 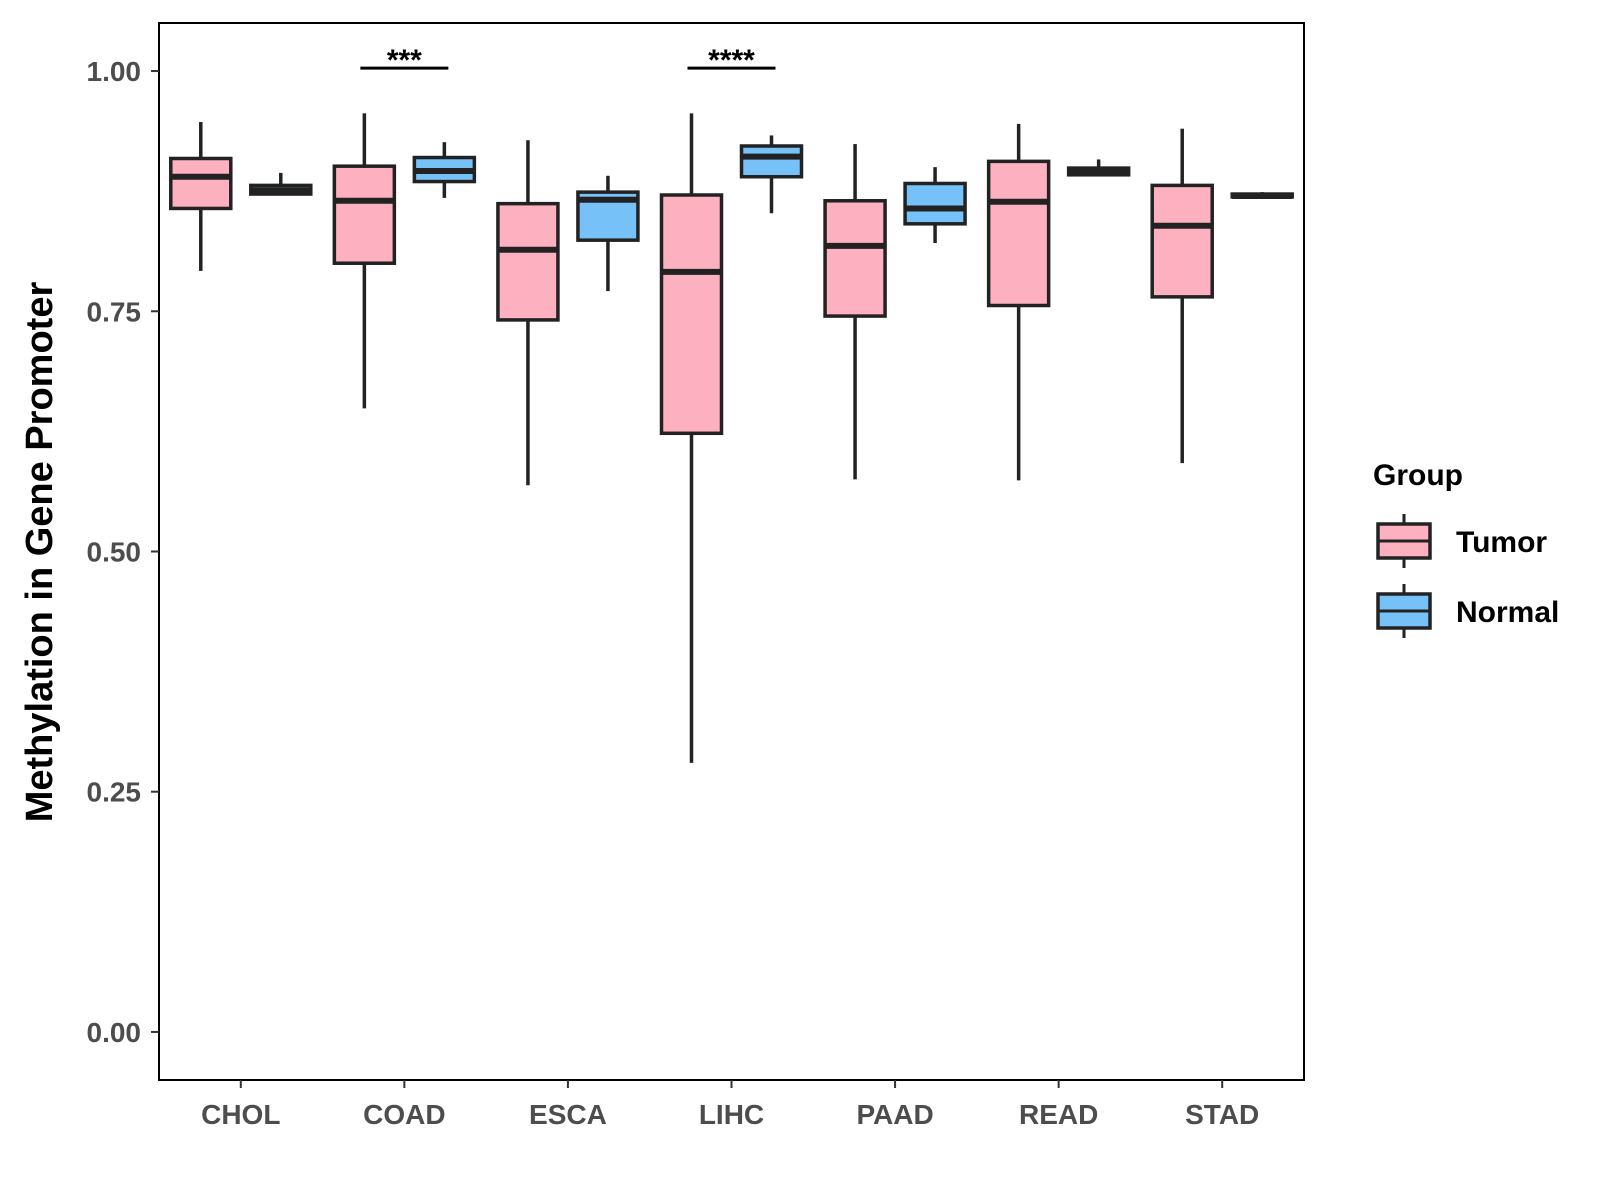 What do you see at coordinates (691, 438) in the screenshot?
I see `box-tumor-lihc` at bounding box center [691, 438].